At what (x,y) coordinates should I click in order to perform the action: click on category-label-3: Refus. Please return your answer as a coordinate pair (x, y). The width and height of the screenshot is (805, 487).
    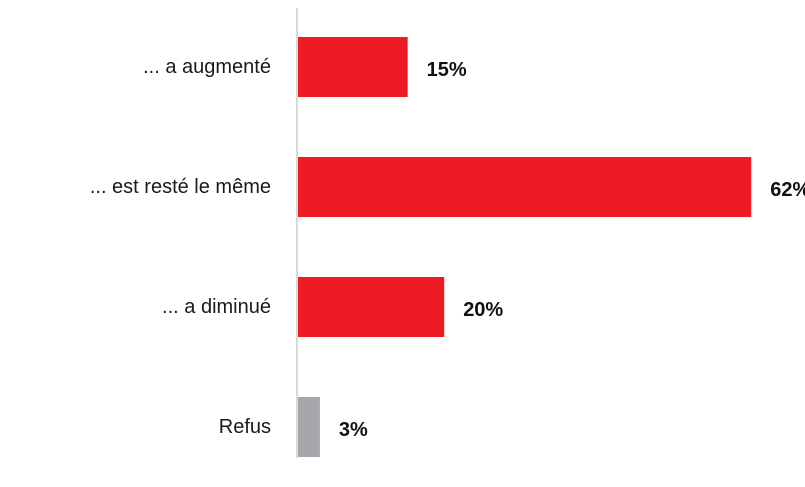
    Looking at the image, I should click on (245, 427).